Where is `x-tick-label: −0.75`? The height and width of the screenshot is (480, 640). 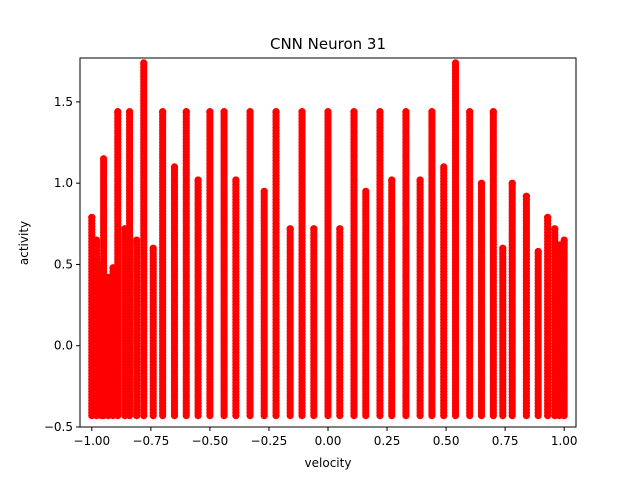
x-tick-label: −0.75 is located at coordinates (150, 441).